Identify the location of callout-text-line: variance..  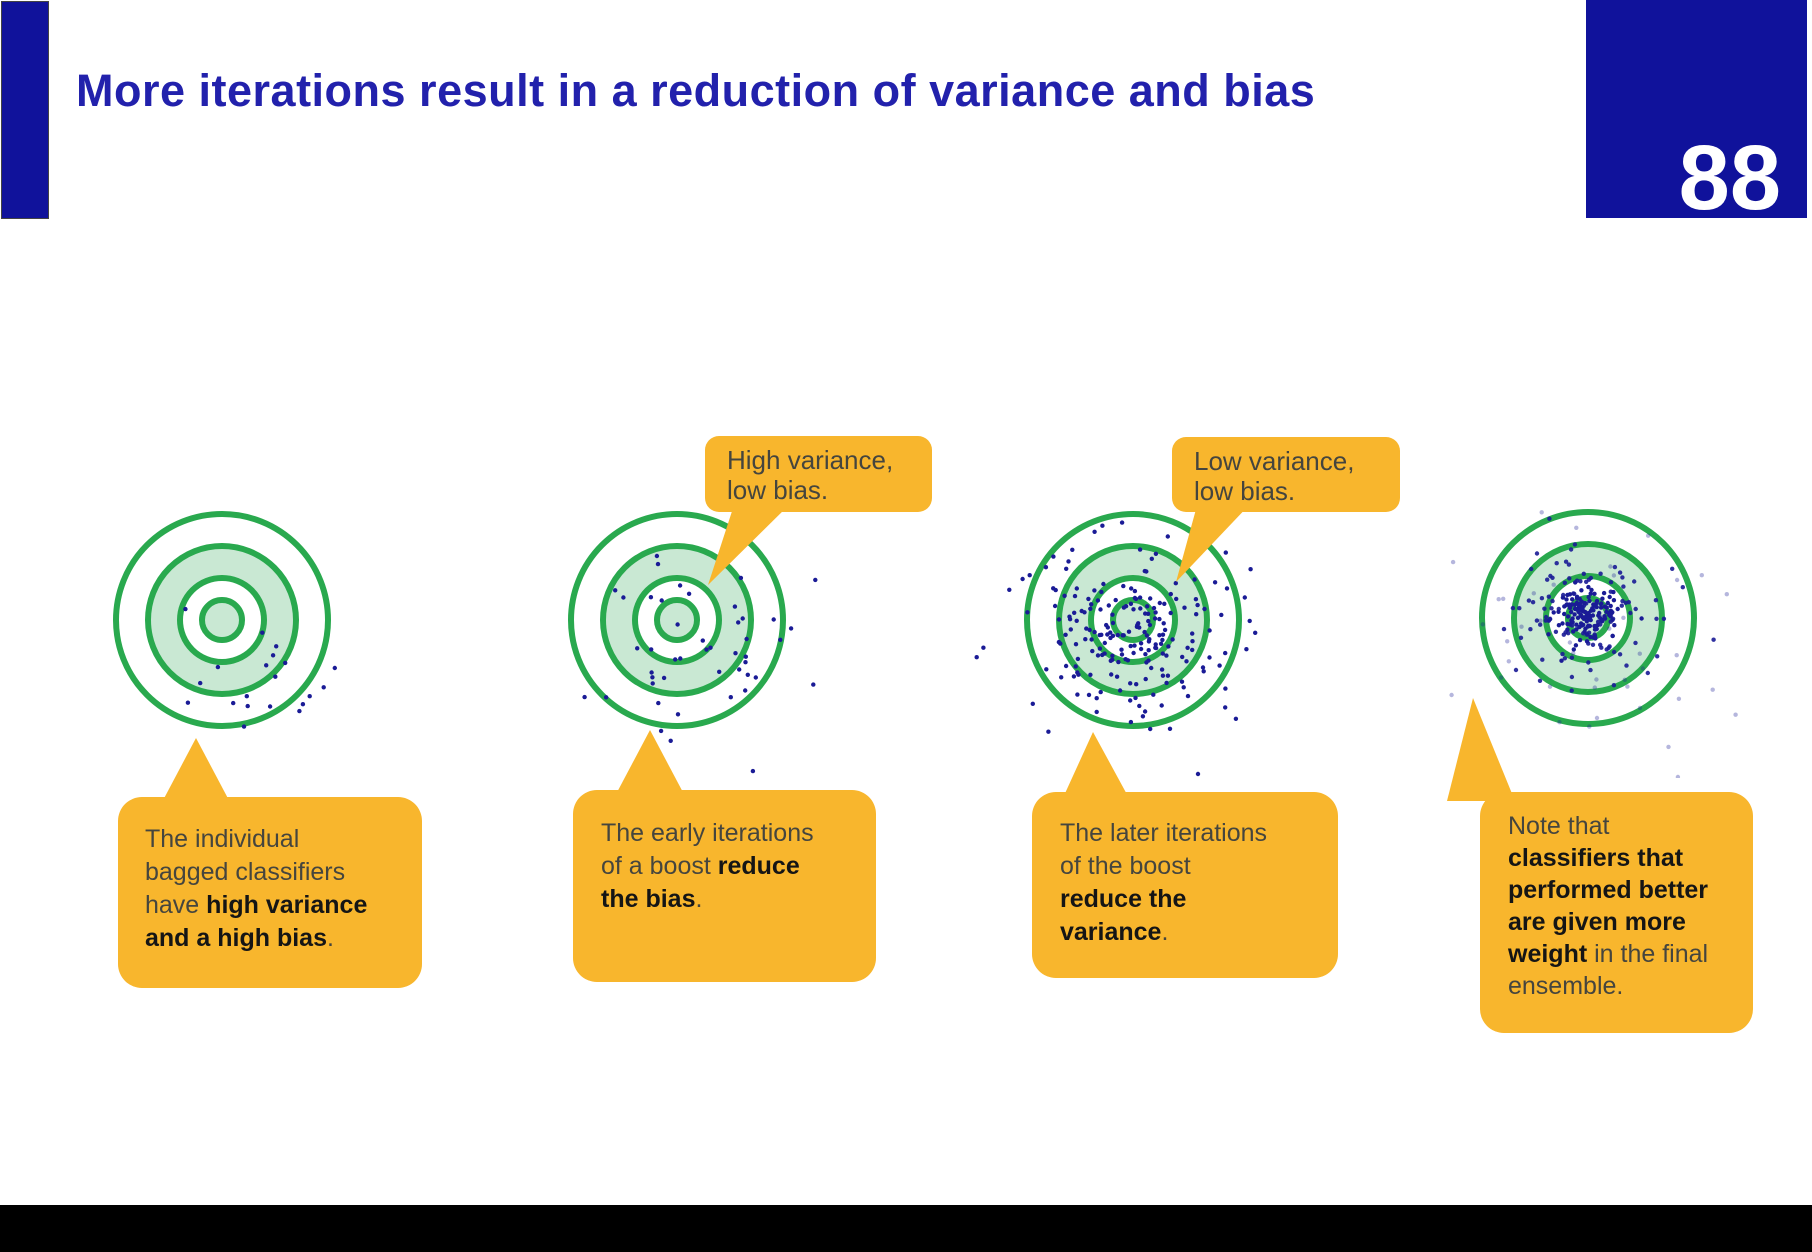
(1114, 932).